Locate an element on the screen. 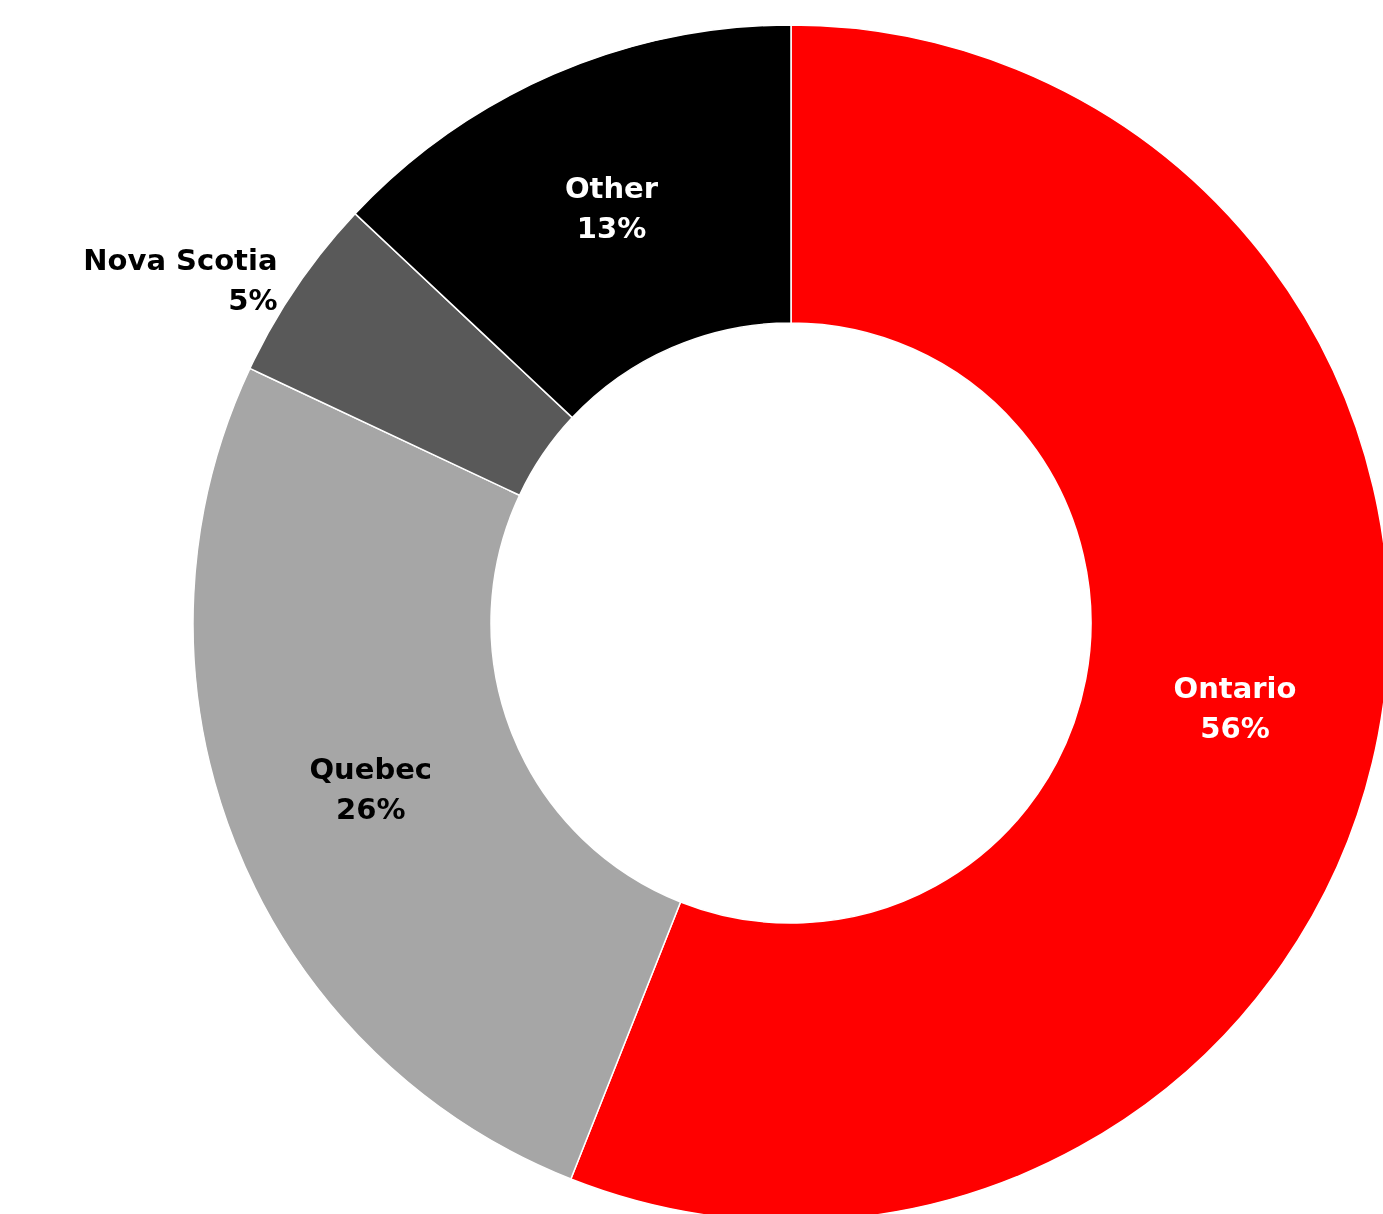  data-label: 56% is located at coordinates (1235, 727).